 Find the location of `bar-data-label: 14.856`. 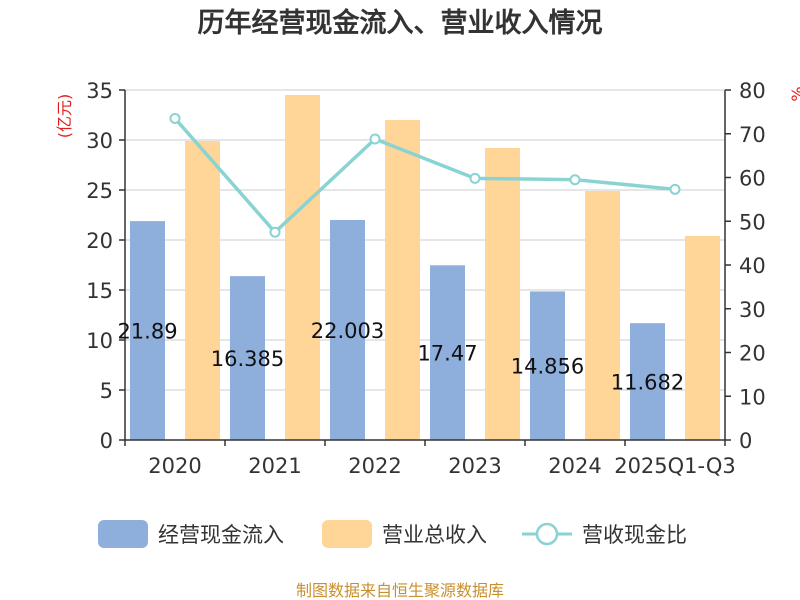

bar-data-label: 14.856 is located at coordinates (547, 367).